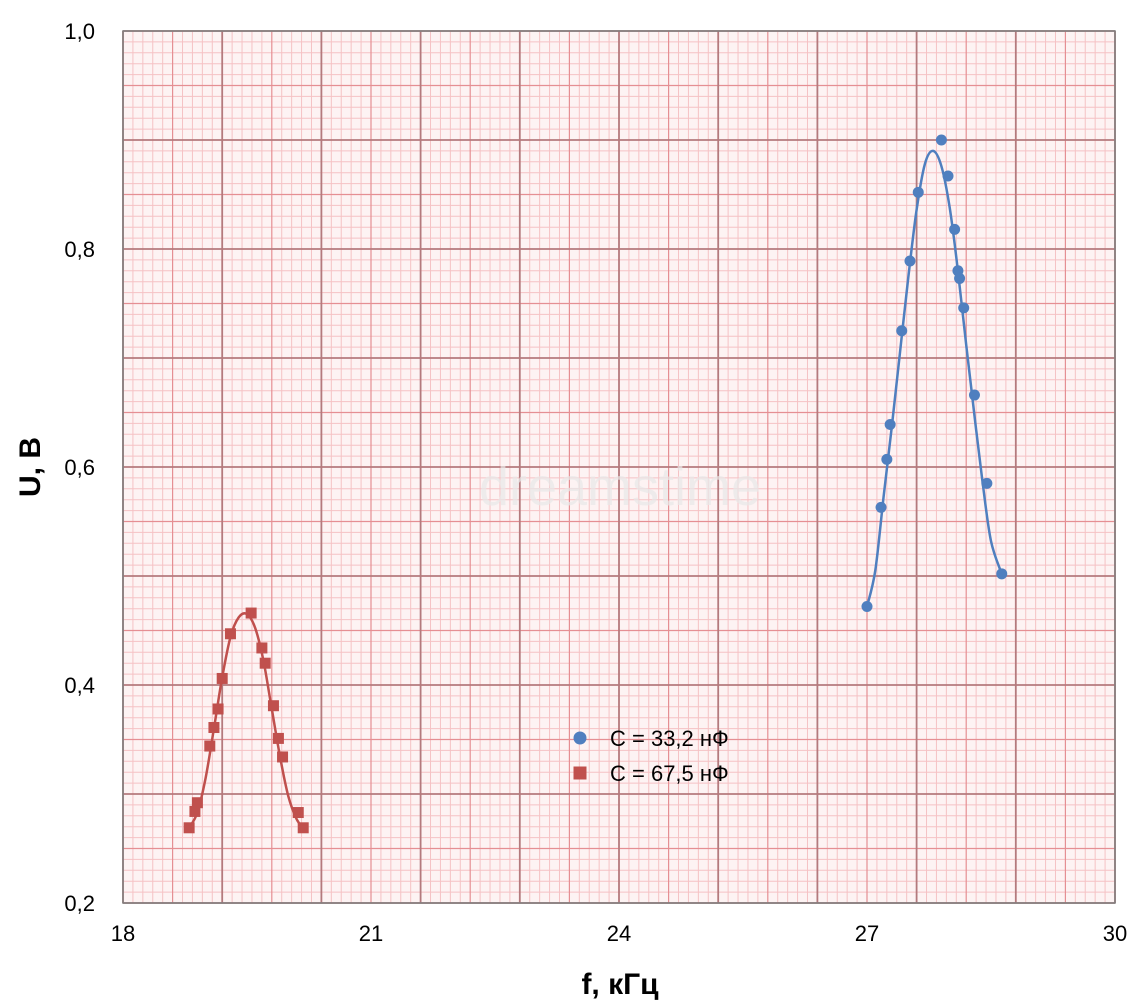 Image resolution: width=1132 pixels, height=1006 pixels. I want to click on legend-label-series-1: C = 33,2 нФ, so click(669, 738).